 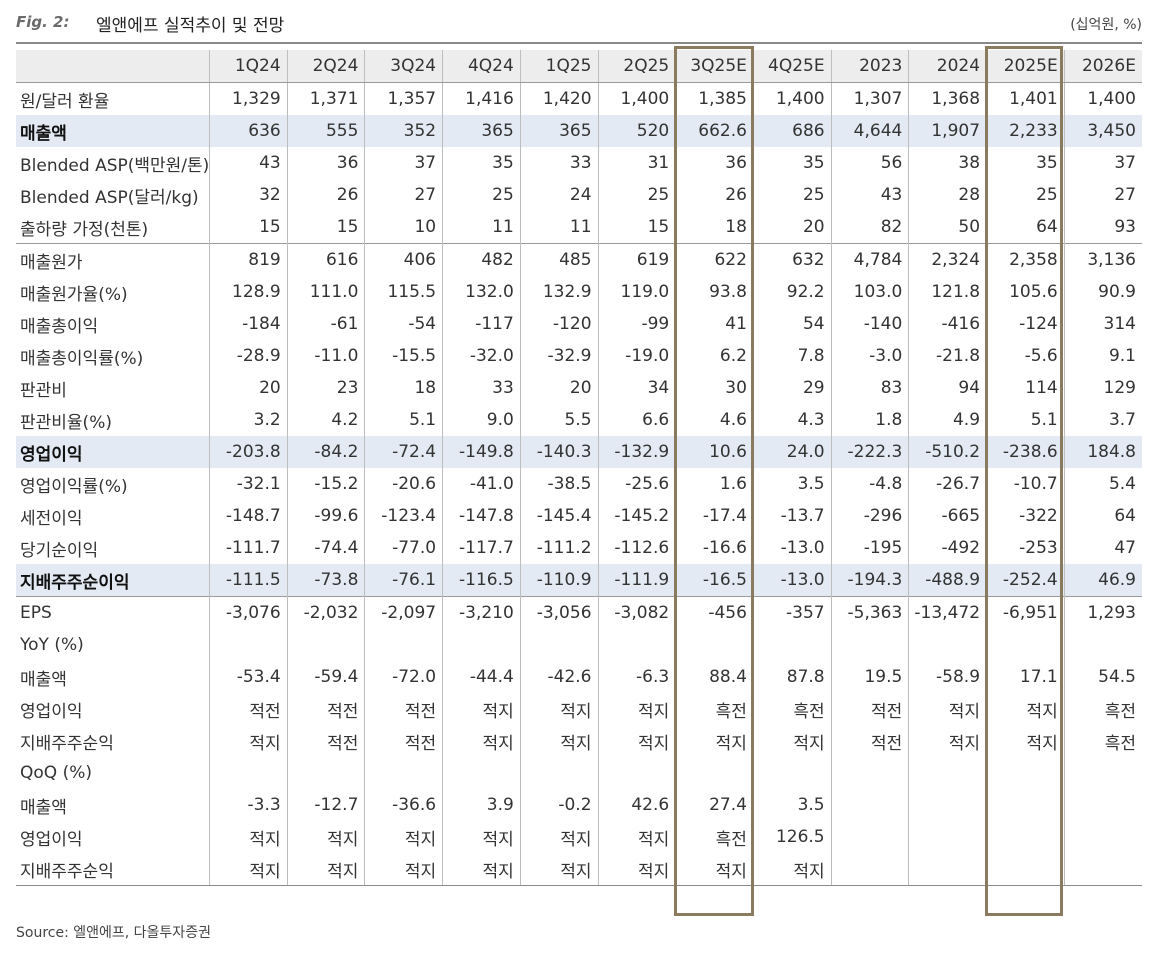 I want to click on figure-header: Fig. 2: 엘앤에프 실적추이 및 전망 (십억원, %), so click(x=579, y=23).